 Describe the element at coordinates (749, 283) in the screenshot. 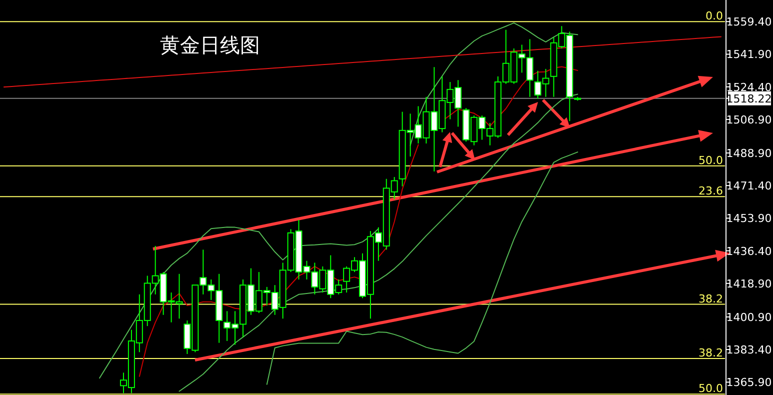

I see `y-tick-label: 1418.90` at that location.